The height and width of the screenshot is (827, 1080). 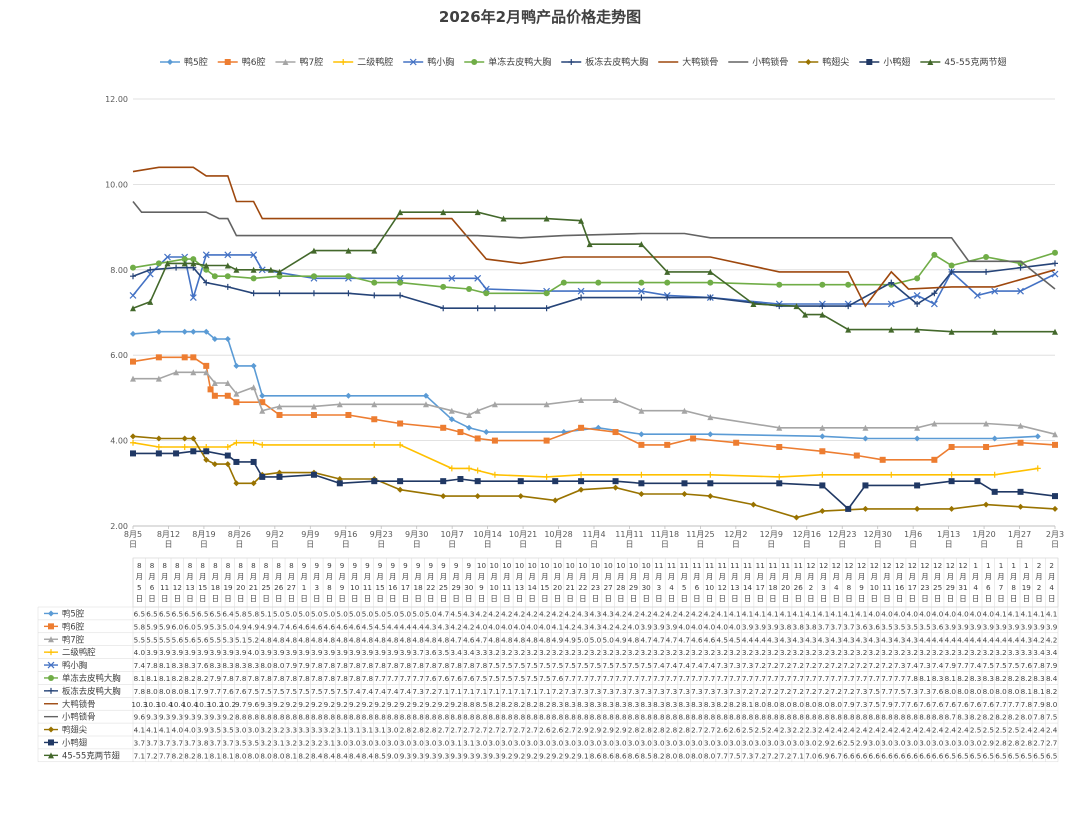 What do you see at coordinates (405, 565) in the screenshot?
I see `table-header-cell: 9` at bounding box center [405, 565].